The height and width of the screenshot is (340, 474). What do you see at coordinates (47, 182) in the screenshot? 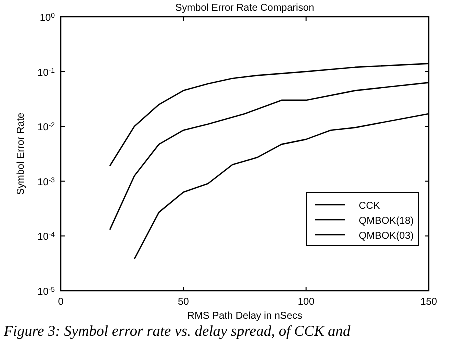
I see `y-tick-label: 10$^{-3}$` at bounding box center [47, 182].